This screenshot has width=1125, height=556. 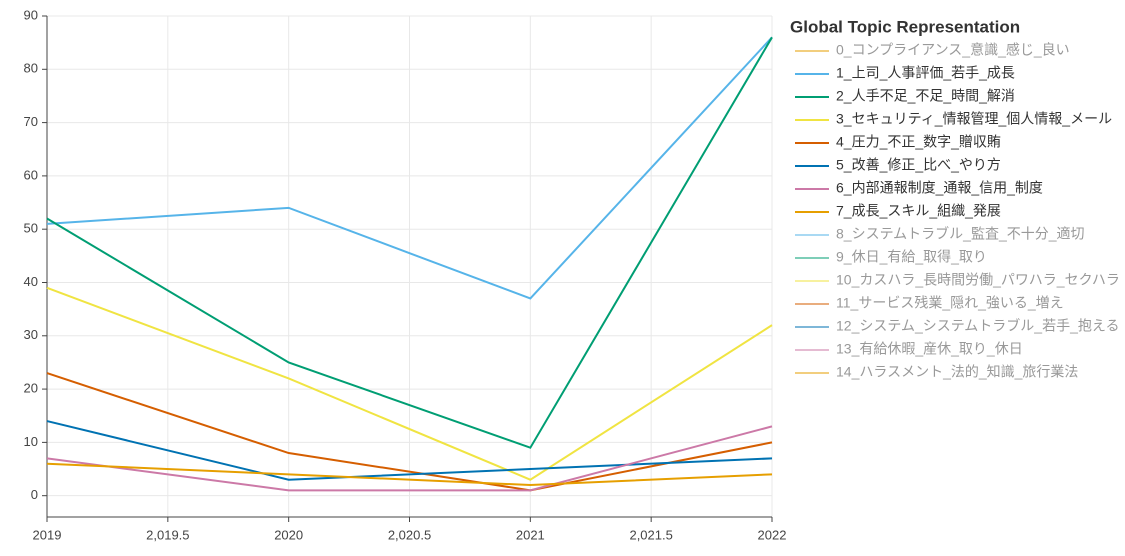 What do you see at coordinates (925, 96) in the screenshot?
I see `legend-label: 2_人手不足_不足_時間_解消` at bounding box center [925, 96].